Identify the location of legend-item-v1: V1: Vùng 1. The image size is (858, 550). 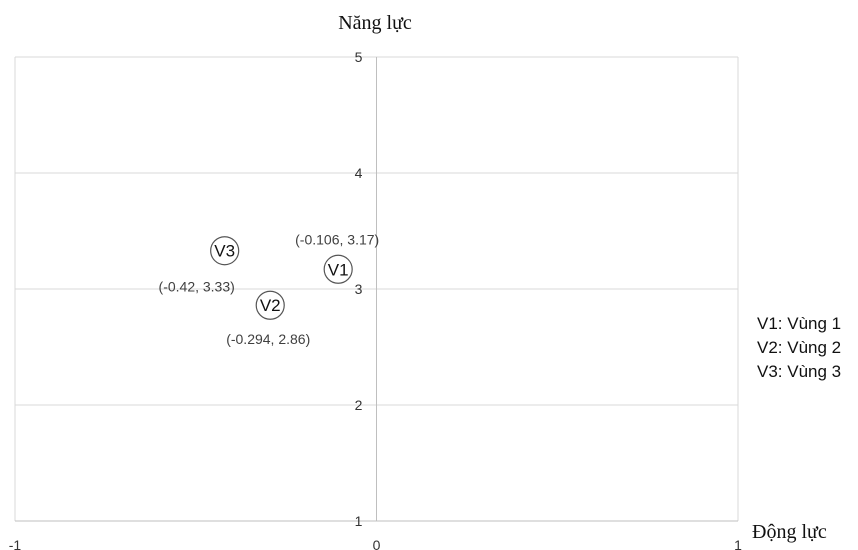
(799, 323).